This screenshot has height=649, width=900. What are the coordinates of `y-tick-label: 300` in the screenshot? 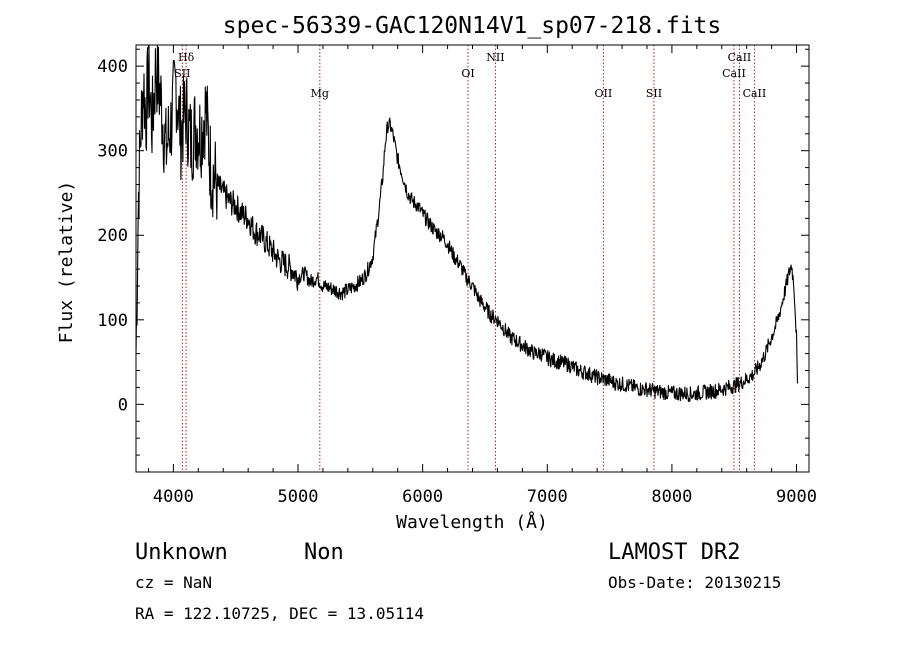 It's located at (112, 152).